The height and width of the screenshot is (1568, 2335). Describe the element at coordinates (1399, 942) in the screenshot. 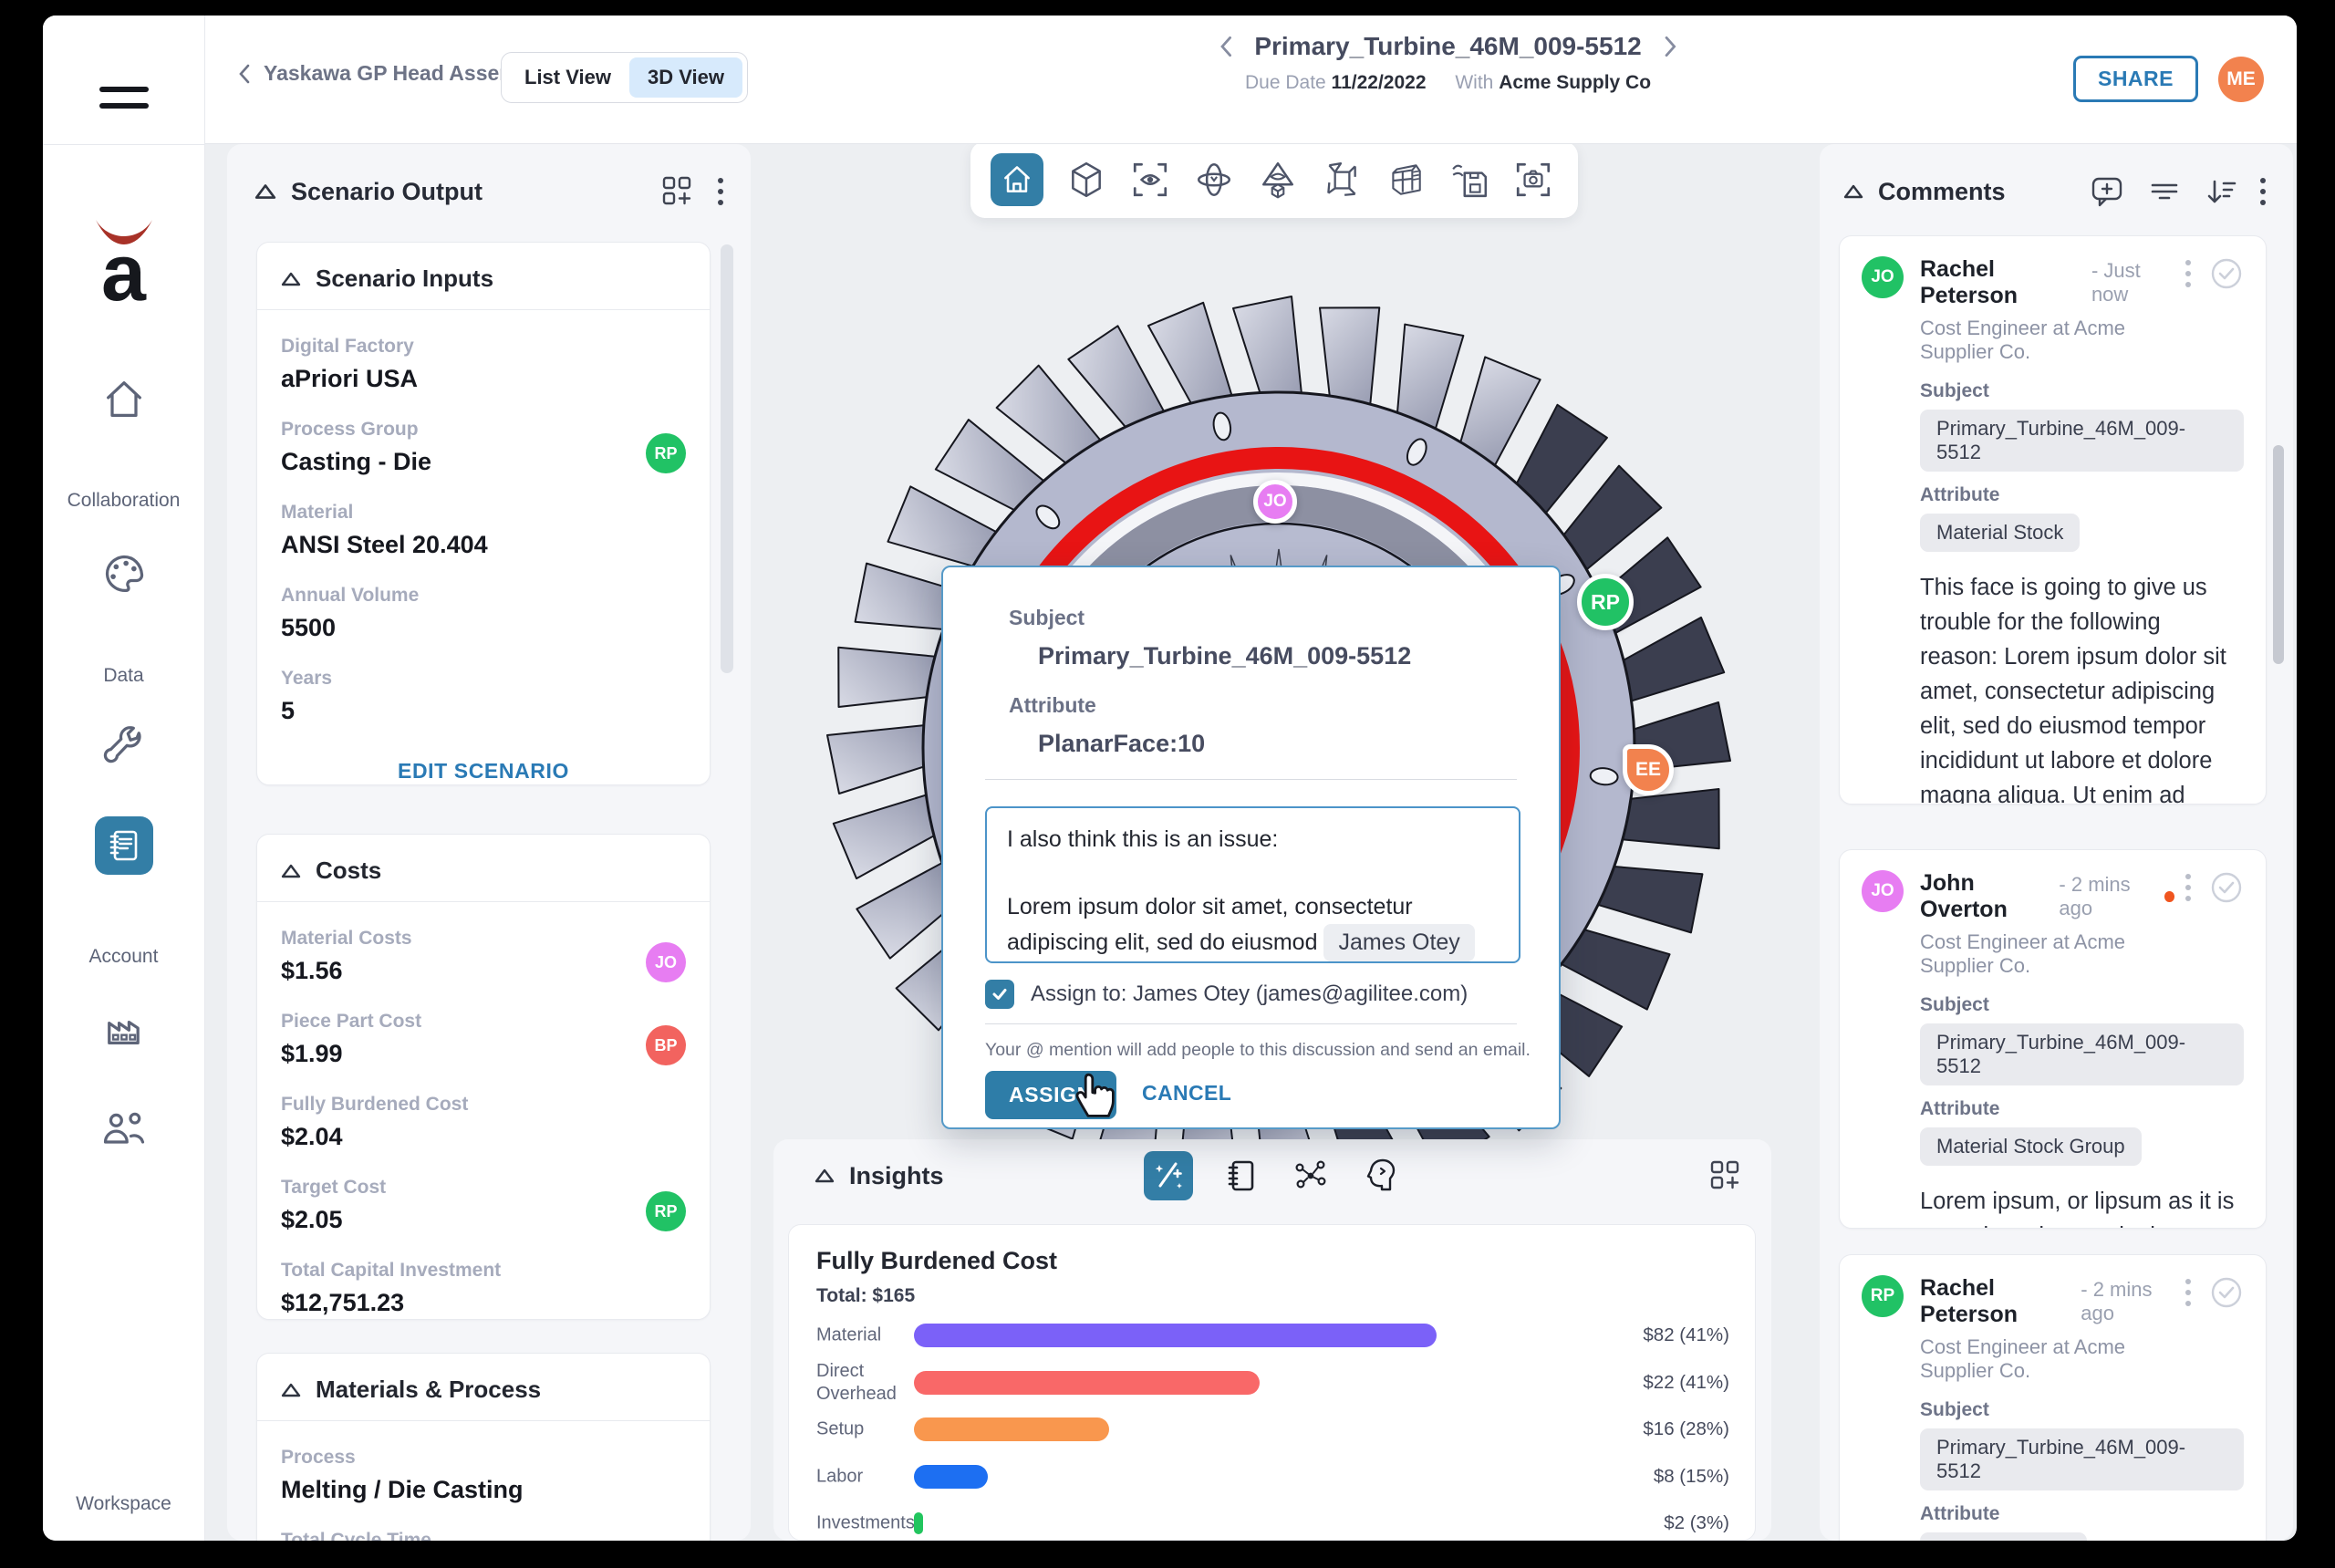

I see `mention-chip: James Otey` at that location.